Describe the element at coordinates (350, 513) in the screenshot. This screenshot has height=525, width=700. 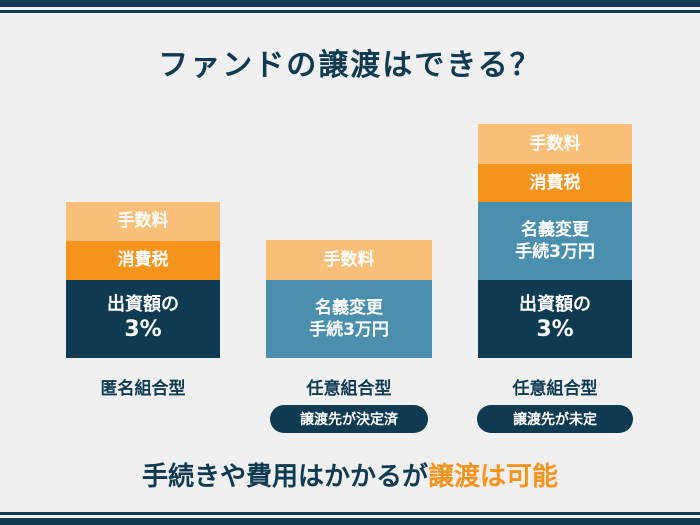
I see `bottom-thin-band` at that location.